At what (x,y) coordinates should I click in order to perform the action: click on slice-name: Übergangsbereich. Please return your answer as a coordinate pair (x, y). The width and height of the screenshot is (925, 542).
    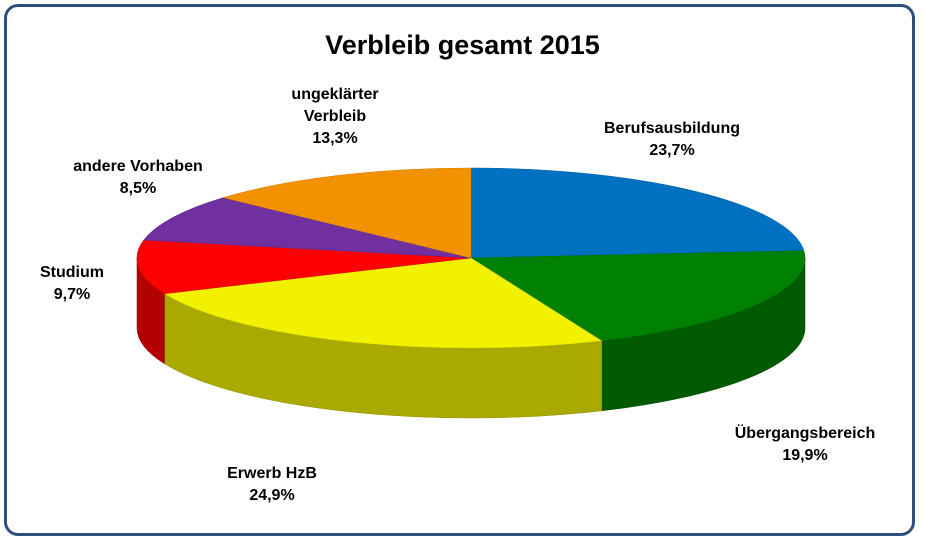
    Looking at the image, I should click on (805, 433).